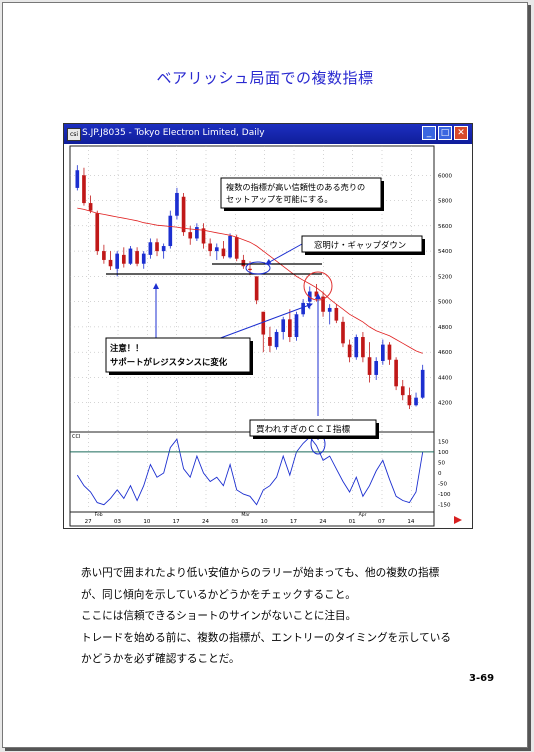  What do you see at coordinates (279, 199) in the screenshot?
I see `top-box-line2: セットアップを可能にする。` at bounding box center [279, 199].